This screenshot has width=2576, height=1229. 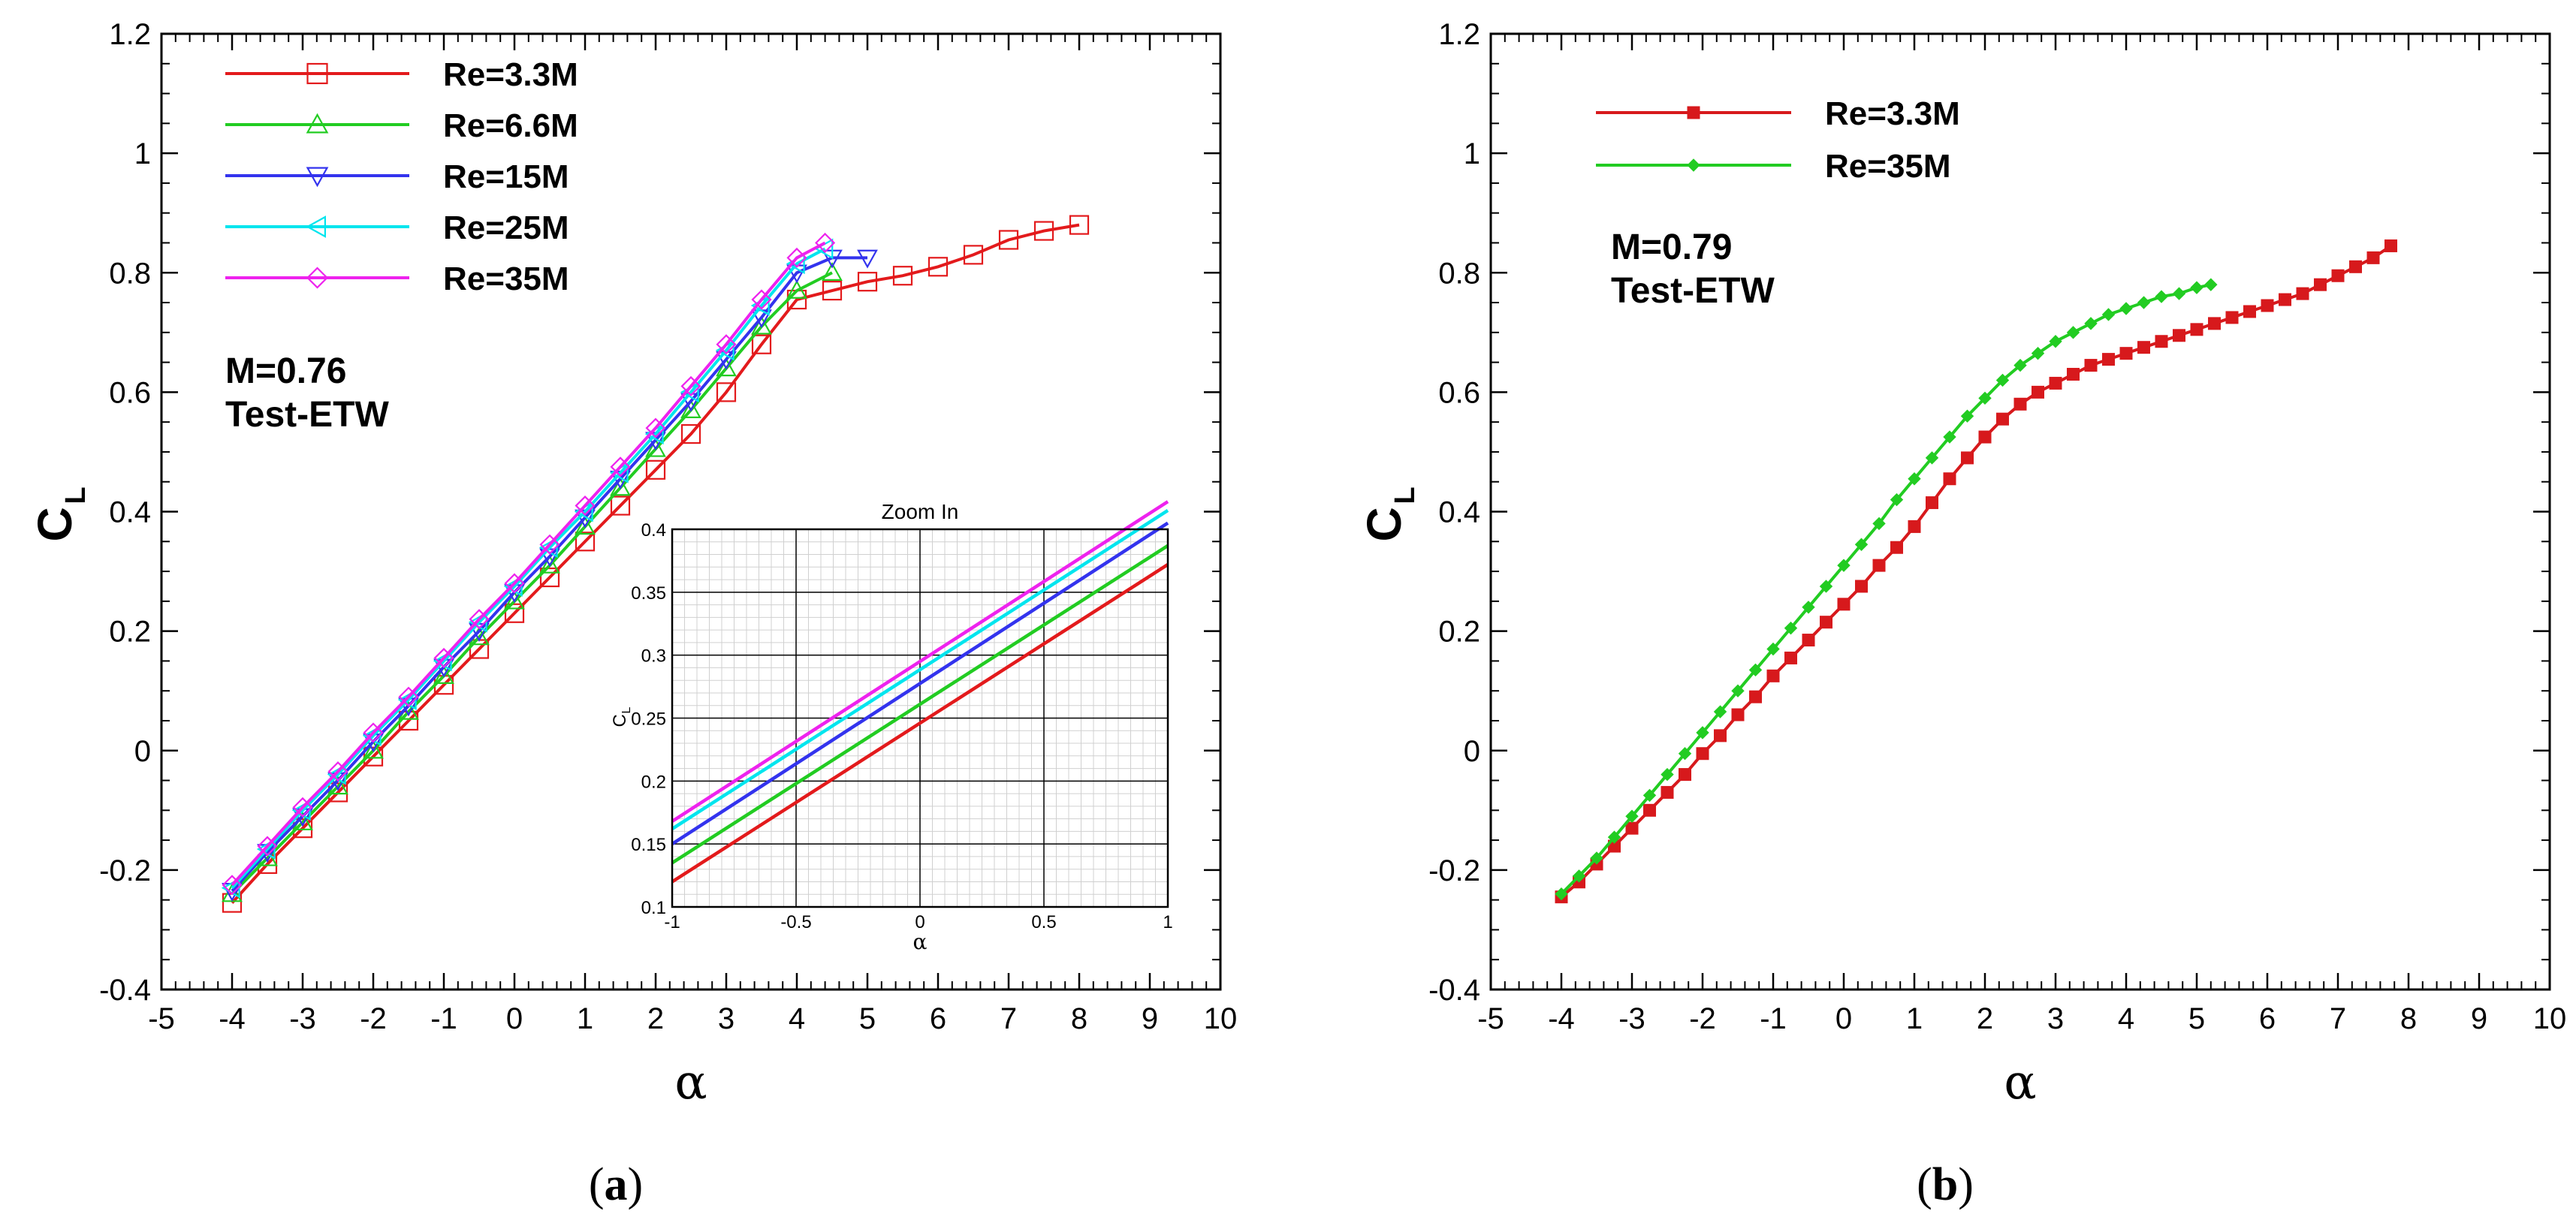 I want to click on series-Re=35M, so click(x=529, y=564).